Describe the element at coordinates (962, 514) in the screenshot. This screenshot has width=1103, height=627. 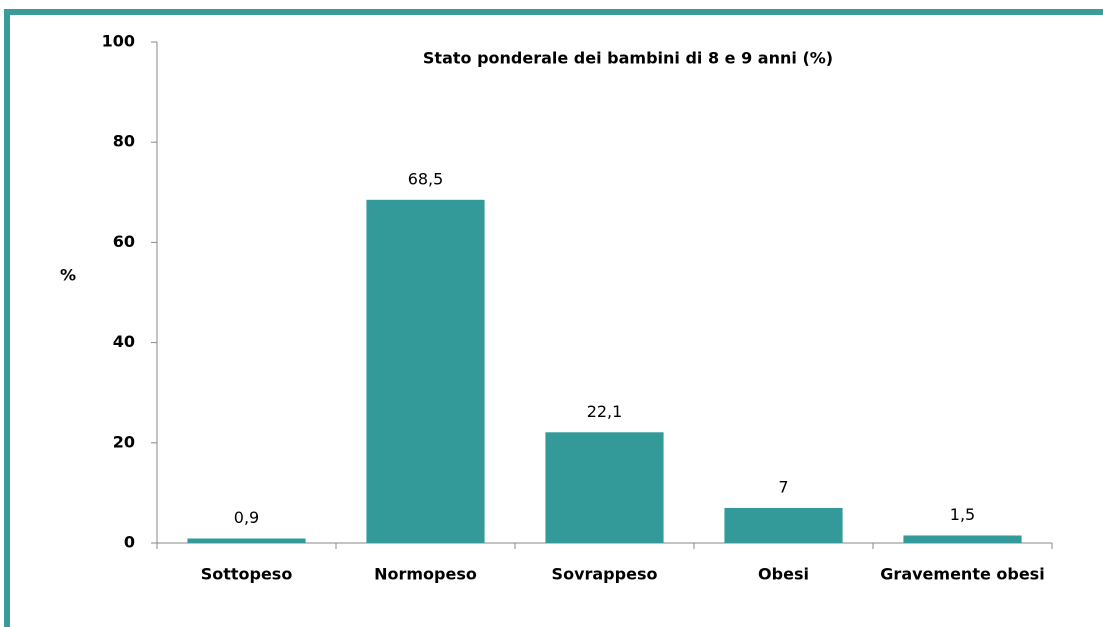
I see `value-label: 1,5` at that location.